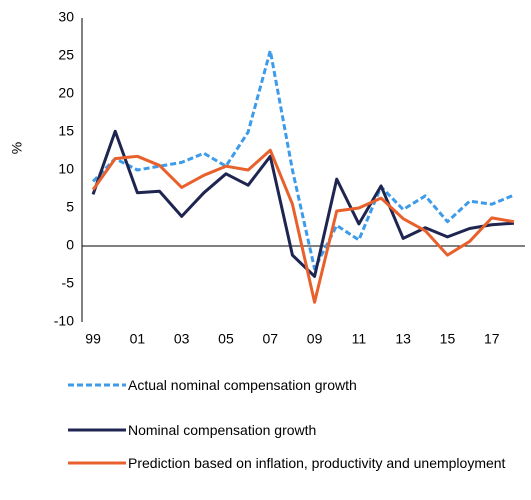  I want to click on legend-item: Nominal compensation growth, so click(293, 430).